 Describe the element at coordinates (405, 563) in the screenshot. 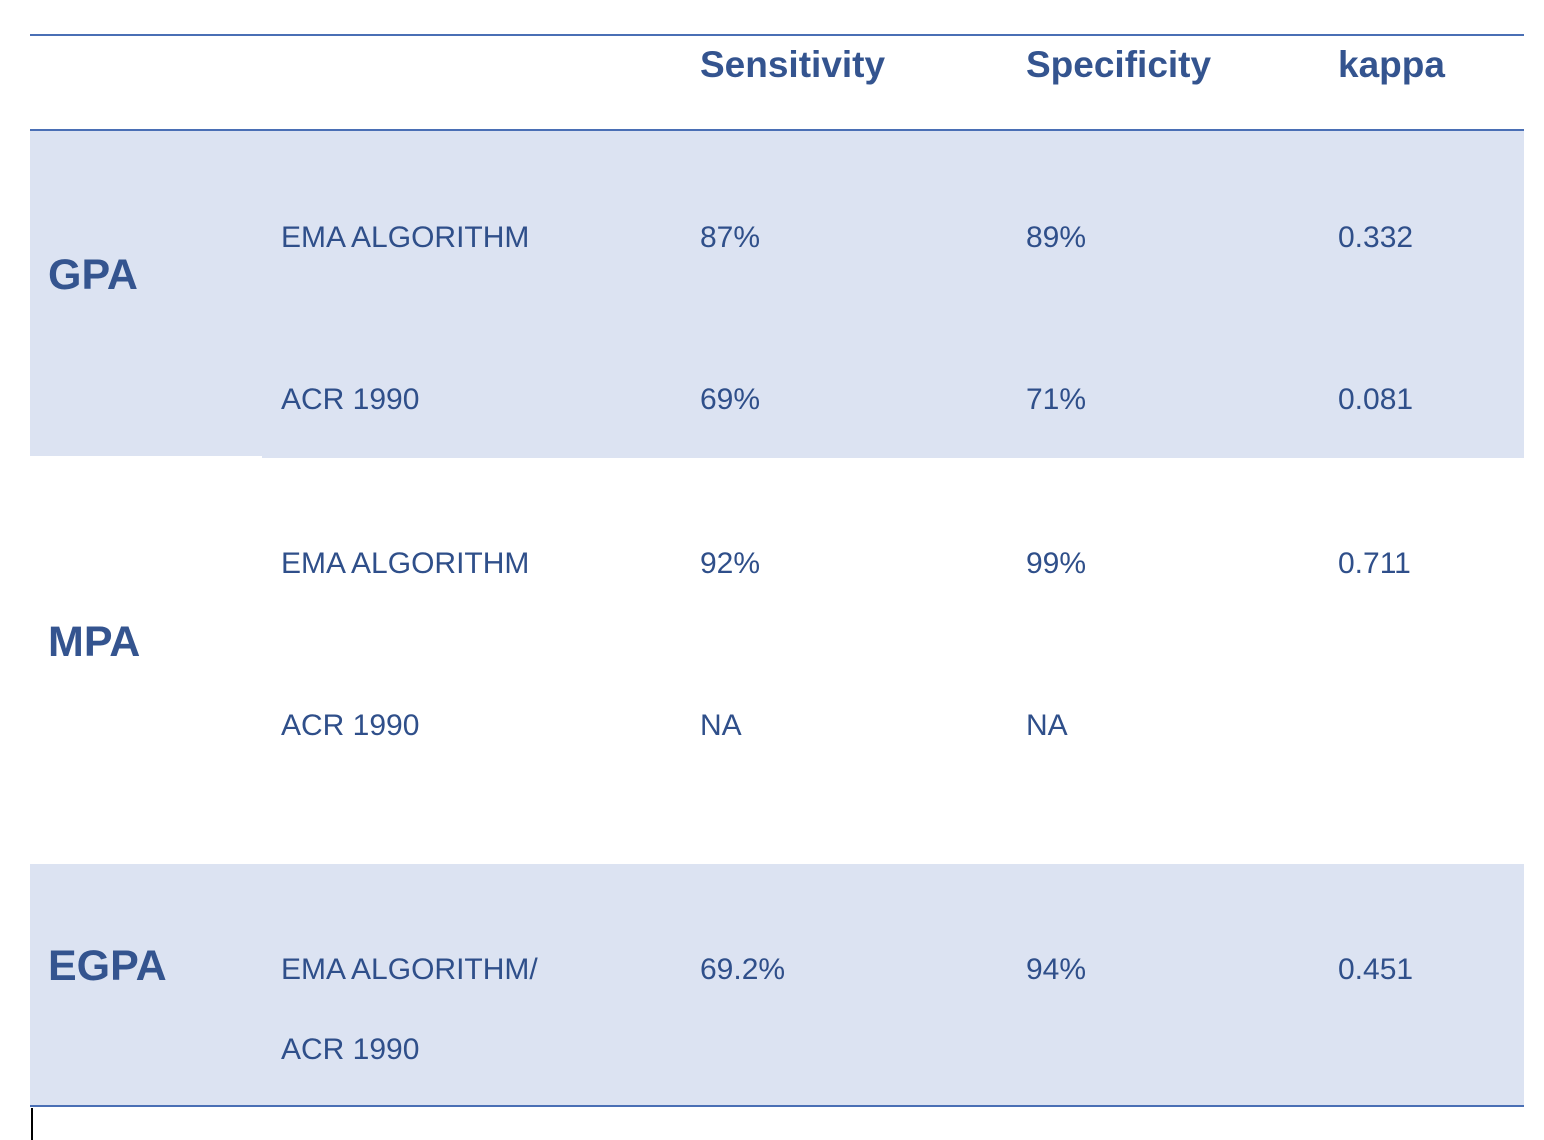

I see `mpa-row1-method: EMA ALGORITHM` at that location.